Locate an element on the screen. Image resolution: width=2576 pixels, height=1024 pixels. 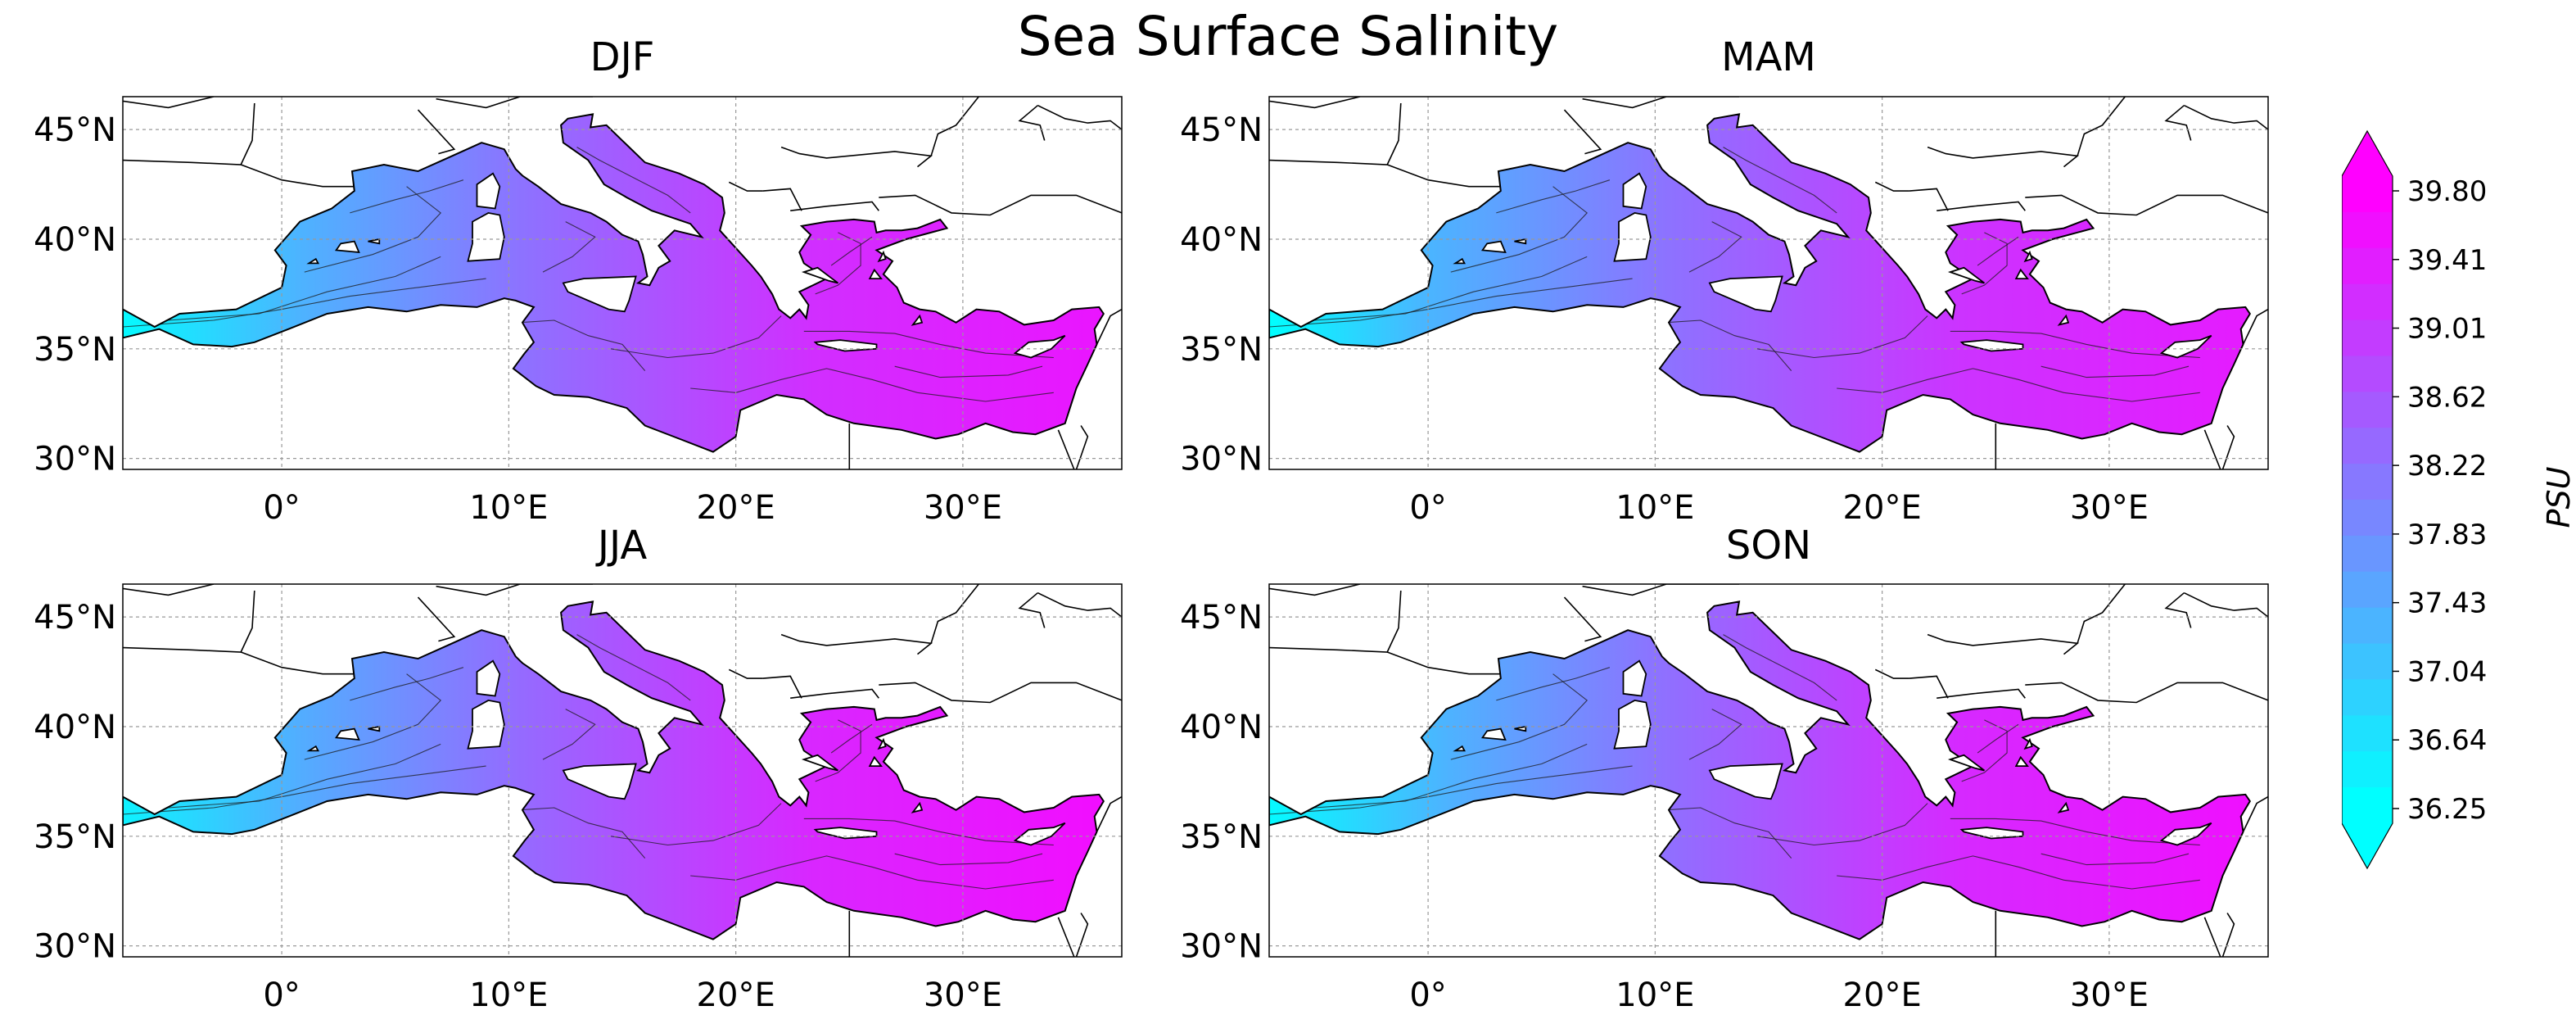
contour-lines is located at coordinates (588, 274).